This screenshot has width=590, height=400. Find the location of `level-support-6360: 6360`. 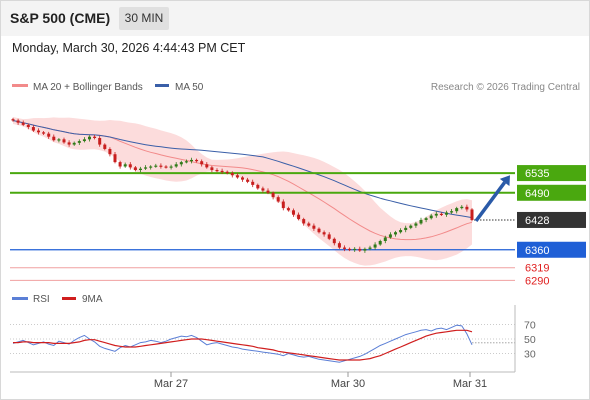

level-support-6360: 6360 is located at coordinates (298, 249).